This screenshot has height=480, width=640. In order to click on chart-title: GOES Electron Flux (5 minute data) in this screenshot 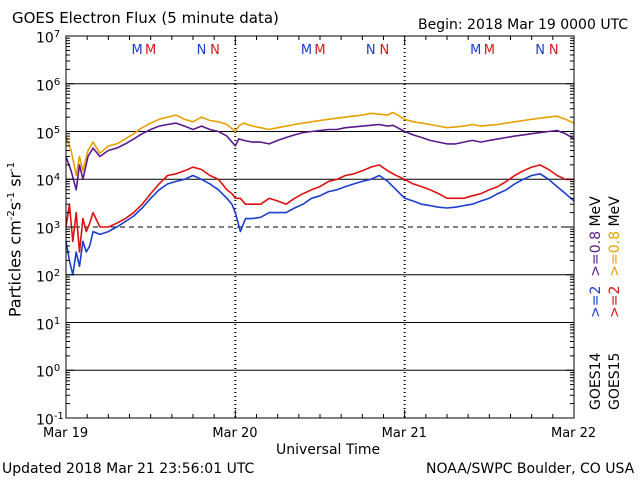, I will do `click(145, 18)`.